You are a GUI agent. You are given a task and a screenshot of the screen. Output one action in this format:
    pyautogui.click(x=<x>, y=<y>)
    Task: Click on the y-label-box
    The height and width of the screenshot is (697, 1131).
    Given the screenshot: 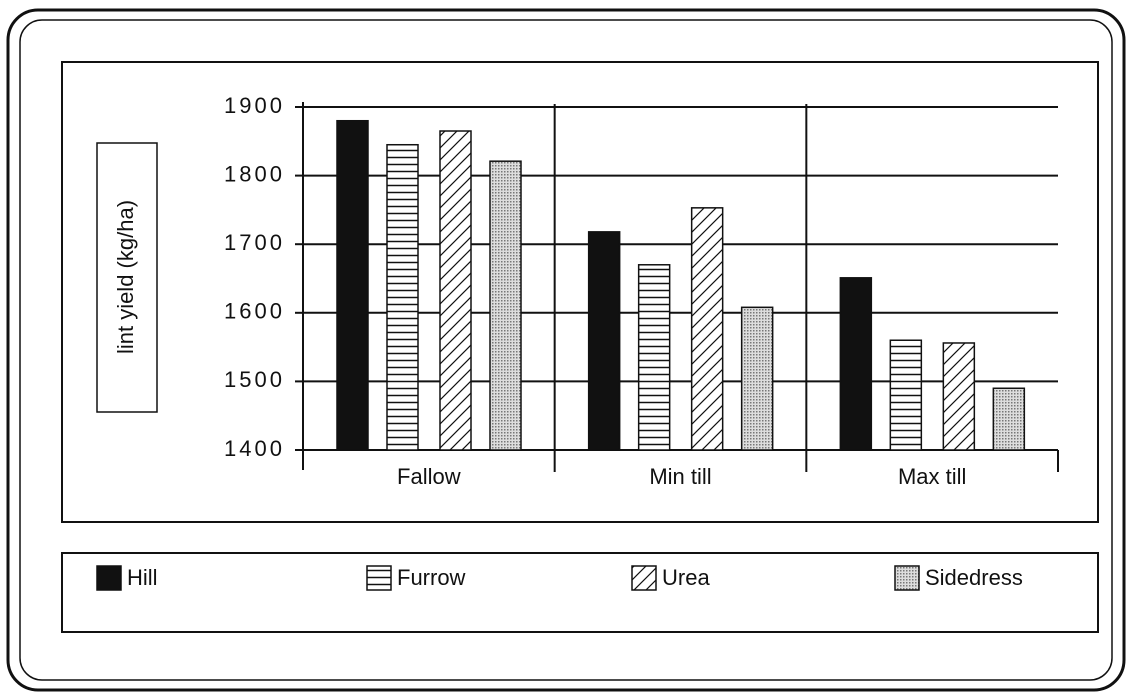 What is the action you would take?
    pyautogui.click(x=127, y=277)
    